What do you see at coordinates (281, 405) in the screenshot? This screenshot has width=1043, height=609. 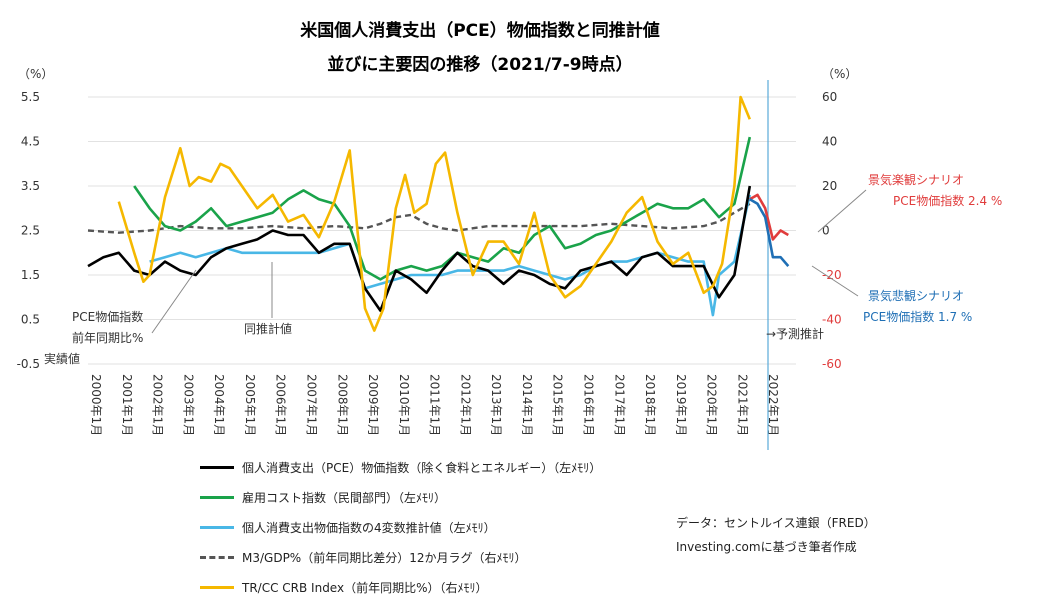 I see `x-tick-label: 2006年1月` at bounding box center [281, 405].